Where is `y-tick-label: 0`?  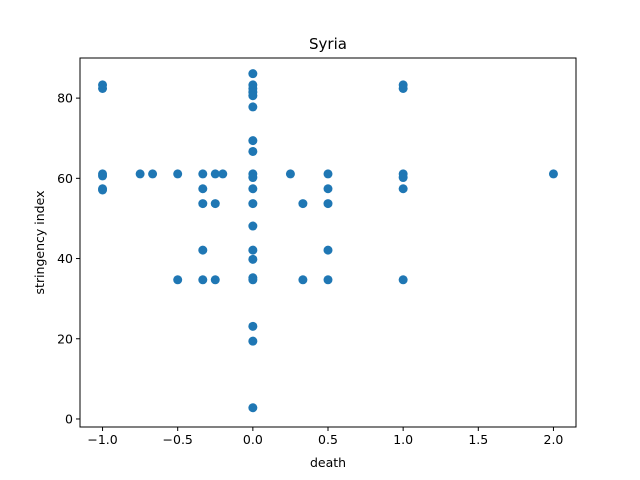
y-tick-label: 0 is located at coordinates (69, 418).